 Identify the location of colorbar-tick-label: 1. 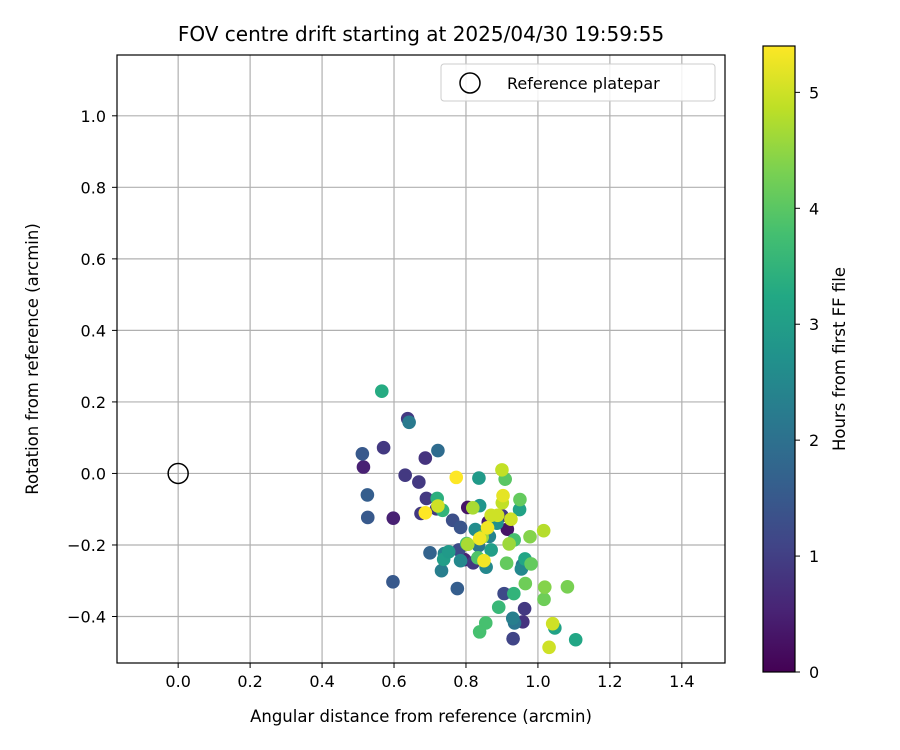
(814, 556).